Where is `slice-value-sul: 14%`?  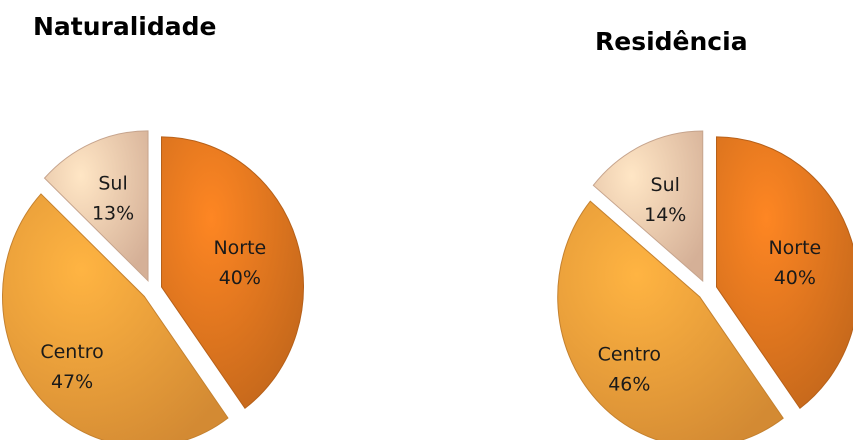
slice-value-sul: 14% is located at coordinates (665, 215).